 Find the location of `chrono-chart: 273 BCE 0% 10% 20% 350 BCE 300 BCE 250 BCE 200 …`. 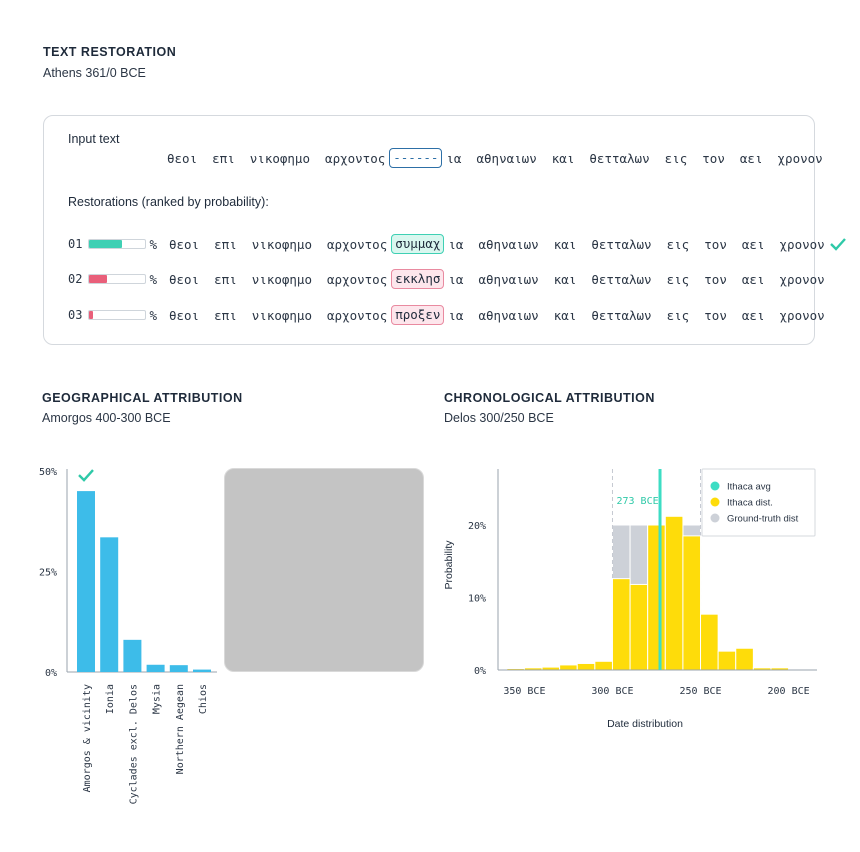

chrono-chart: 273 BCE 0% 10% 20% 350 BCE 300 BCE 250 BCE 200 … is located at coordinates (630, 599).